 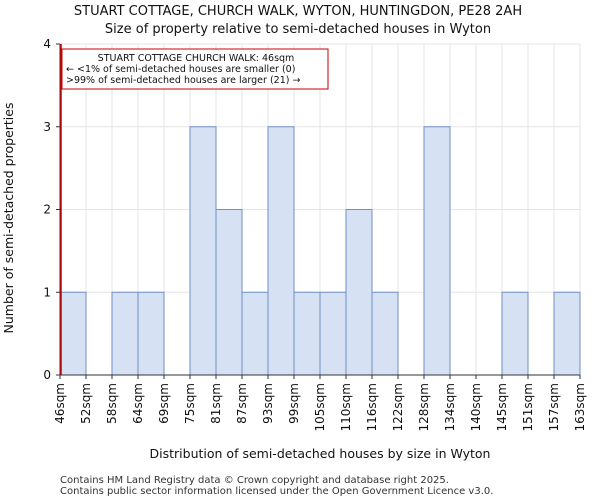 I want to click on x-tick-label: 69sqm, so click(x=164, y=403).